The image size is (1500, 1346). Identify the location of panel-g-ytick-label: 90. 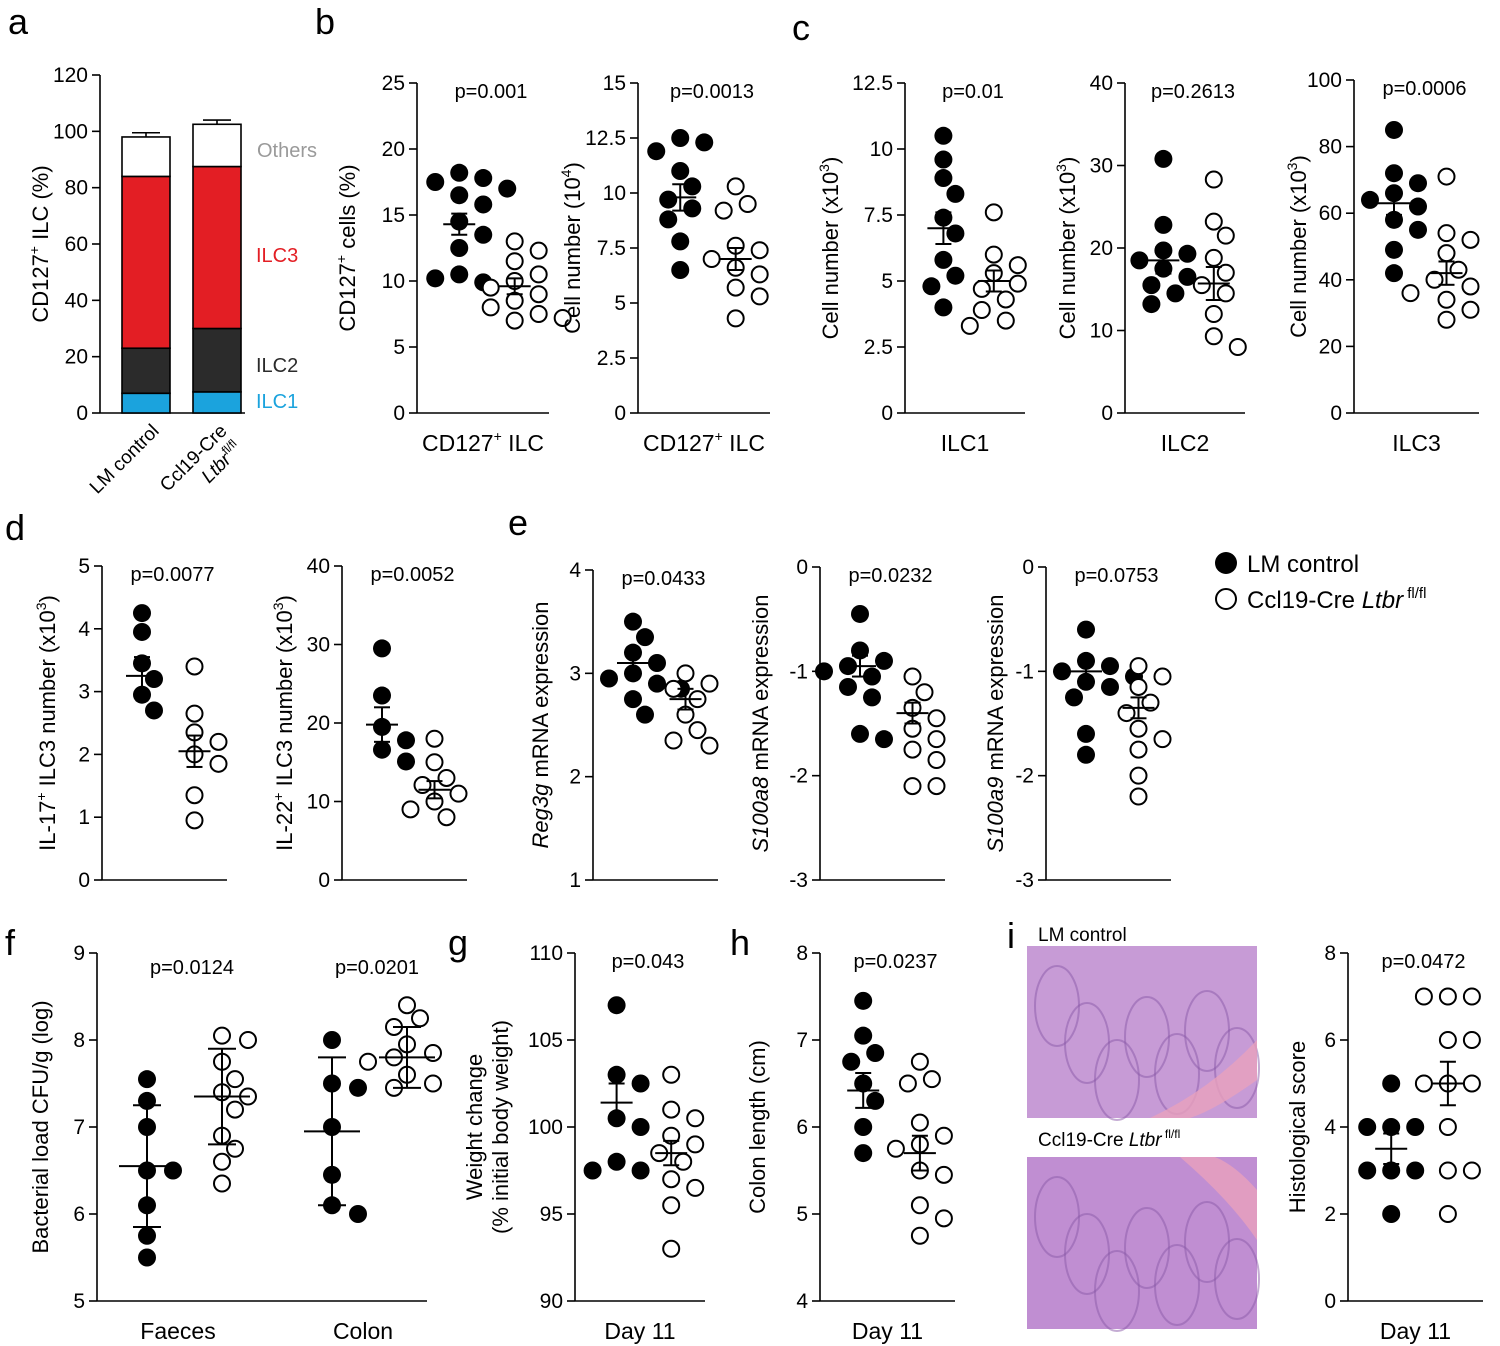
(551, 1301).